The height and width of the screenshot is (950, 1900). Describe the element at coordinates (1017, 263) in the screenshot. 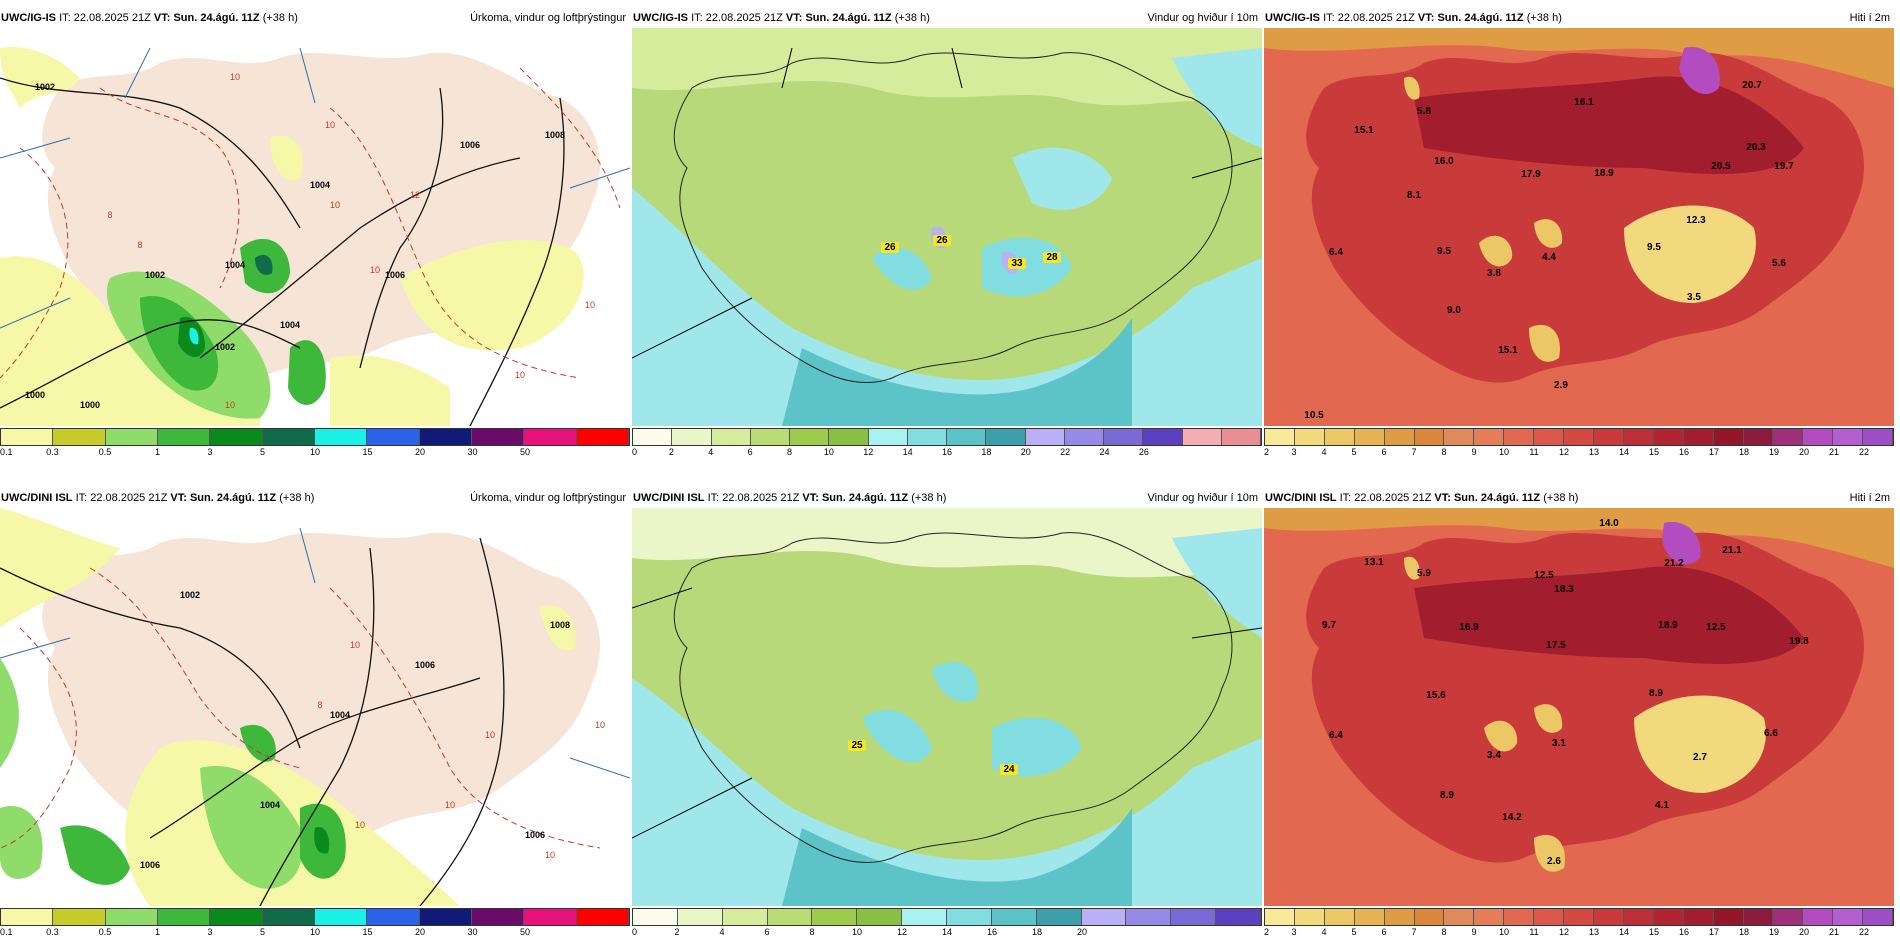

I see `gust-label-bg` at that location.